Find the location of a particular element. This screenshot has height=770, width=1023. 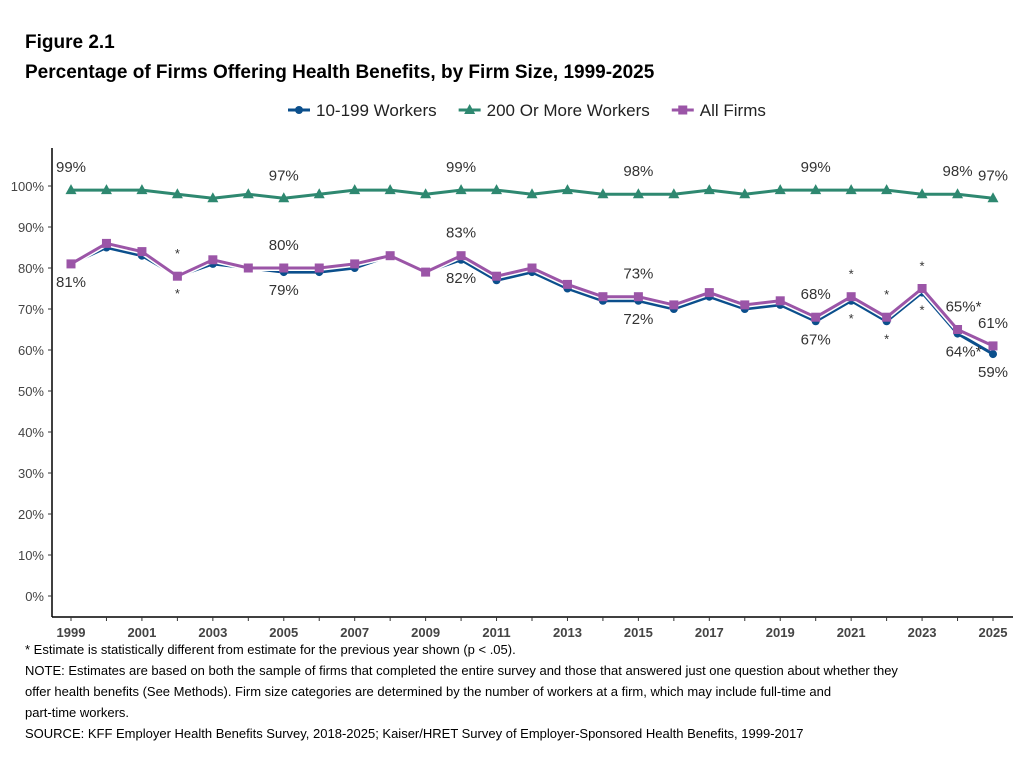

x-tick-label: 2023 is located at coordinates (922, 632).